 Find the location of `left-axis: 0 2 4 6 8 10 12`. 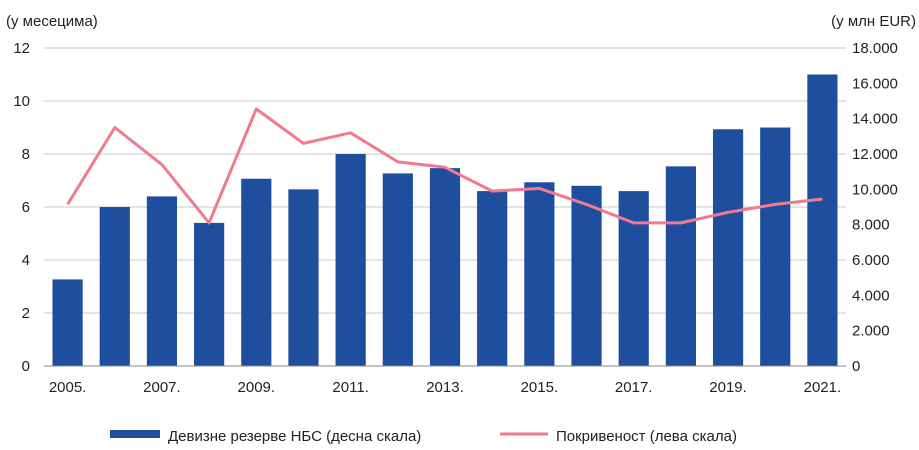

left-axis: 0 2 4 6 8 10 12 is located at coordinates (21, 207).